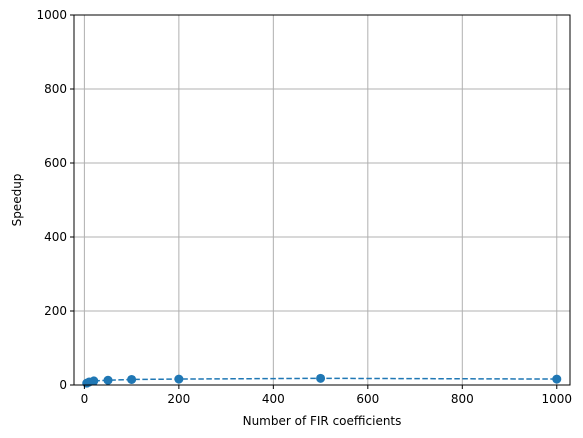 This screenshot has width=583, height=438. What do you see at coordinates (55, 237) in the screenshot?
I see `y-tick-label: 400` at bounding box center [55, 237].